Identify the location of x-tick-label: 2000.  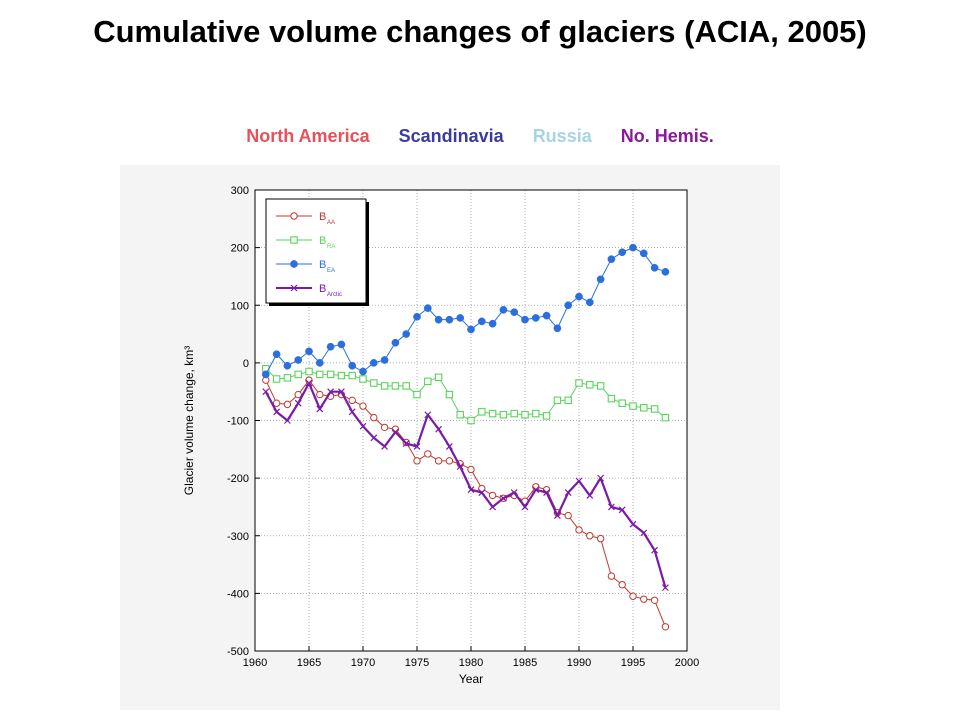
(687, 663).